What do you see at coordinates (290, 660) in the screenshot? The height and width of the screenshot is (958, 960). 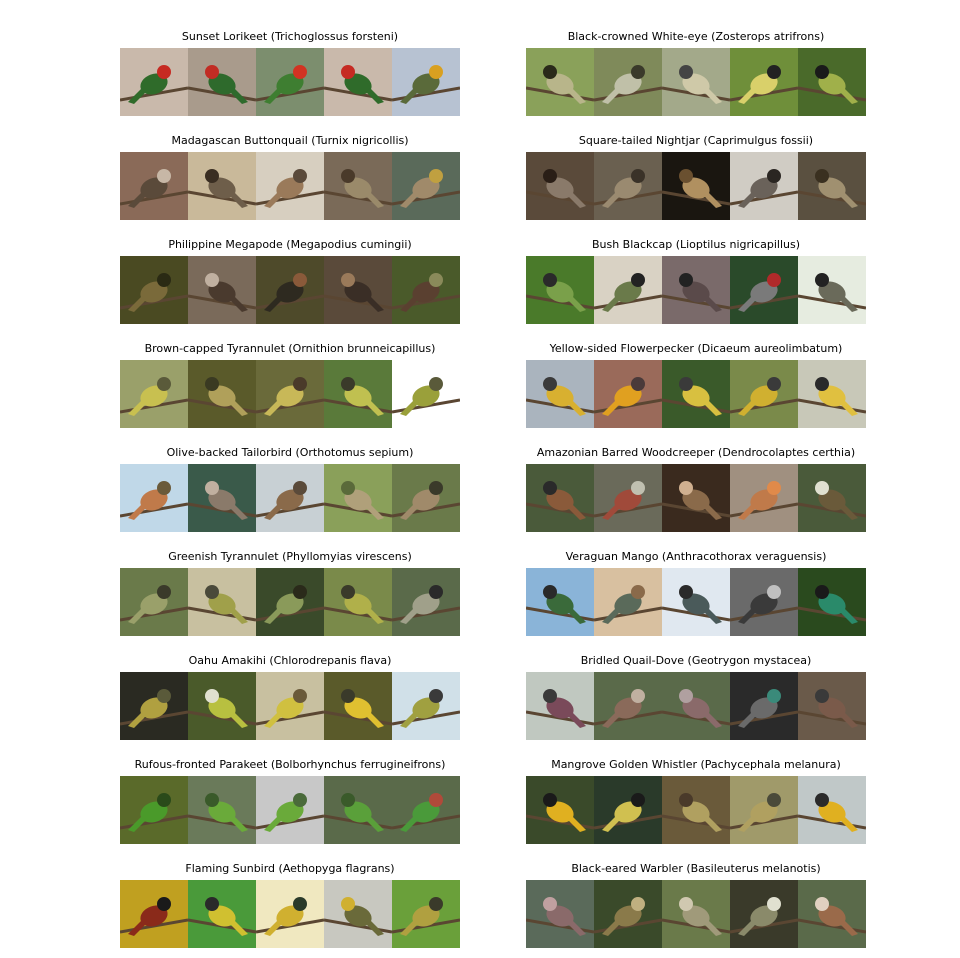 I see `species-title: Oahu Amakihi (Chlorodrepanis flava)` at bounding box center [290, 660].